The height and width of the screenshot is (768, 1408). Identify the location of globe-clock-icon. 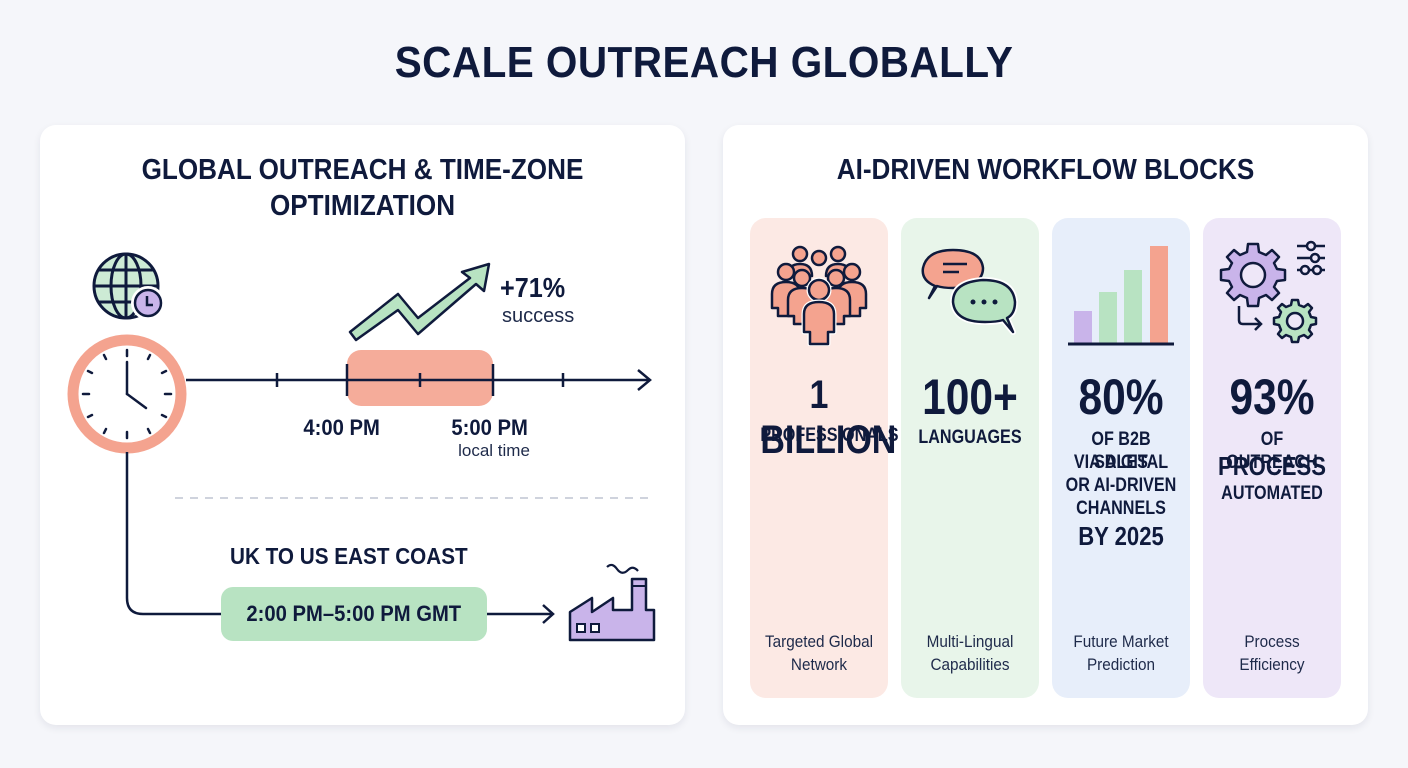
(128, 286).